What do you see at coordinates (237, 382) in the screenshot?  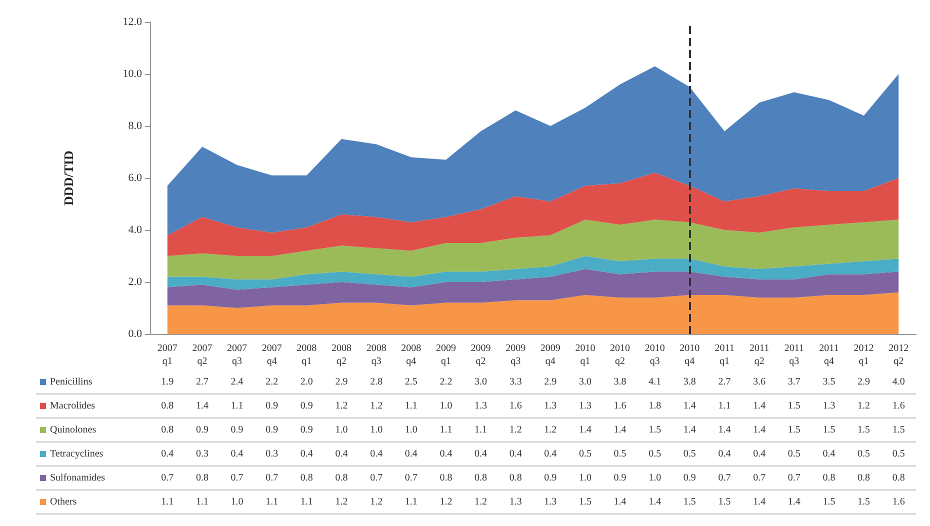 I see `data-label: 2.4` at bounding box center [237, 382].